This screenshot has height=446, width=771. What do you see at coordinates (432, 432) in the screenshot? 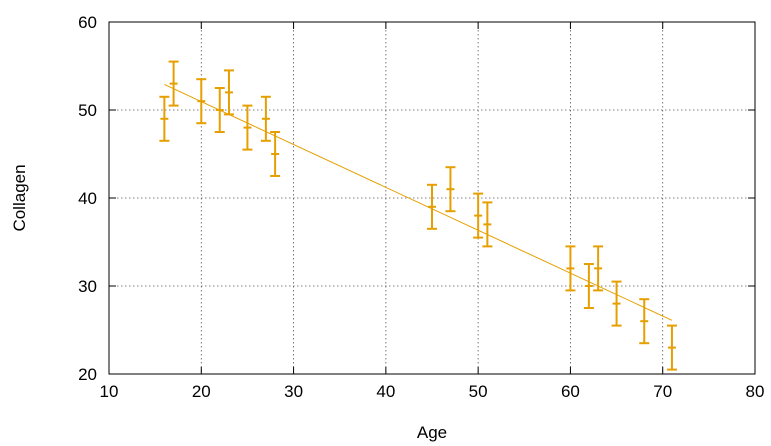
I see `x-axis-title: Age` at bounding box center [432, 432].